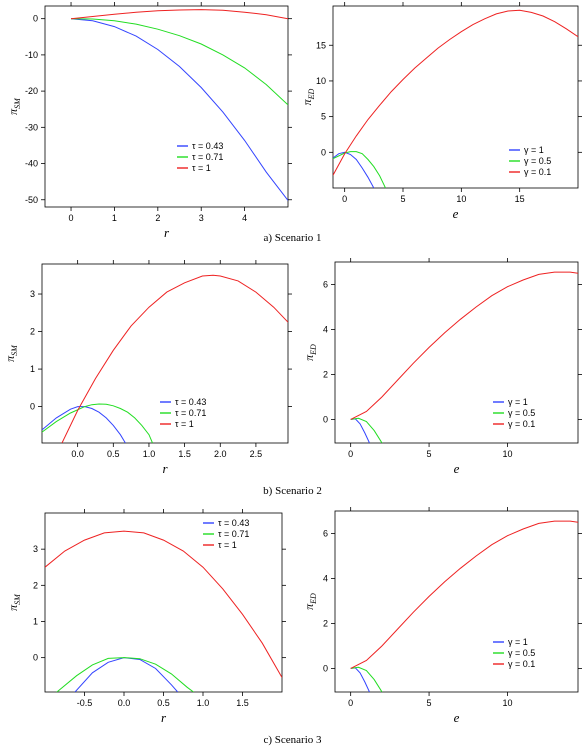 This screenshot has width=585, height=753. Describe the element at coordinates (292, 491) in the screenshot. I see `caption-scenario-2: b) Scenario 2` at that location.